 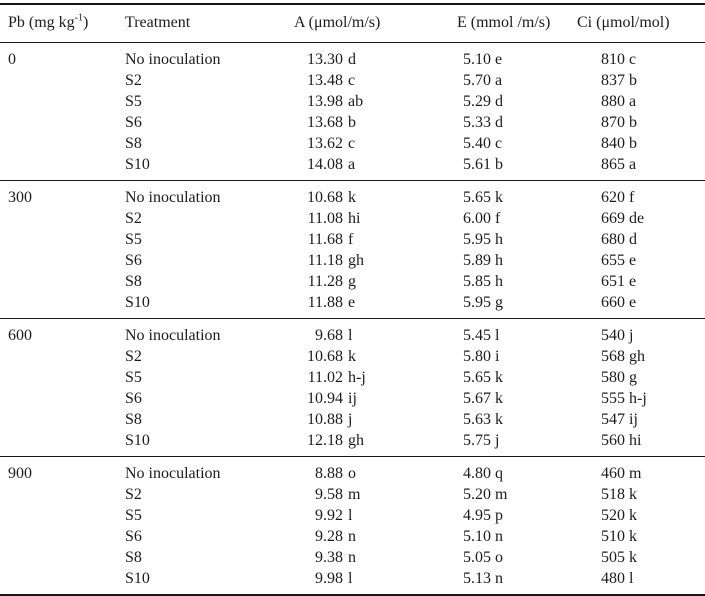 I want to click on table-row: S10 11.88 e 5.95 g 660 e, so click(x=352, y=305).